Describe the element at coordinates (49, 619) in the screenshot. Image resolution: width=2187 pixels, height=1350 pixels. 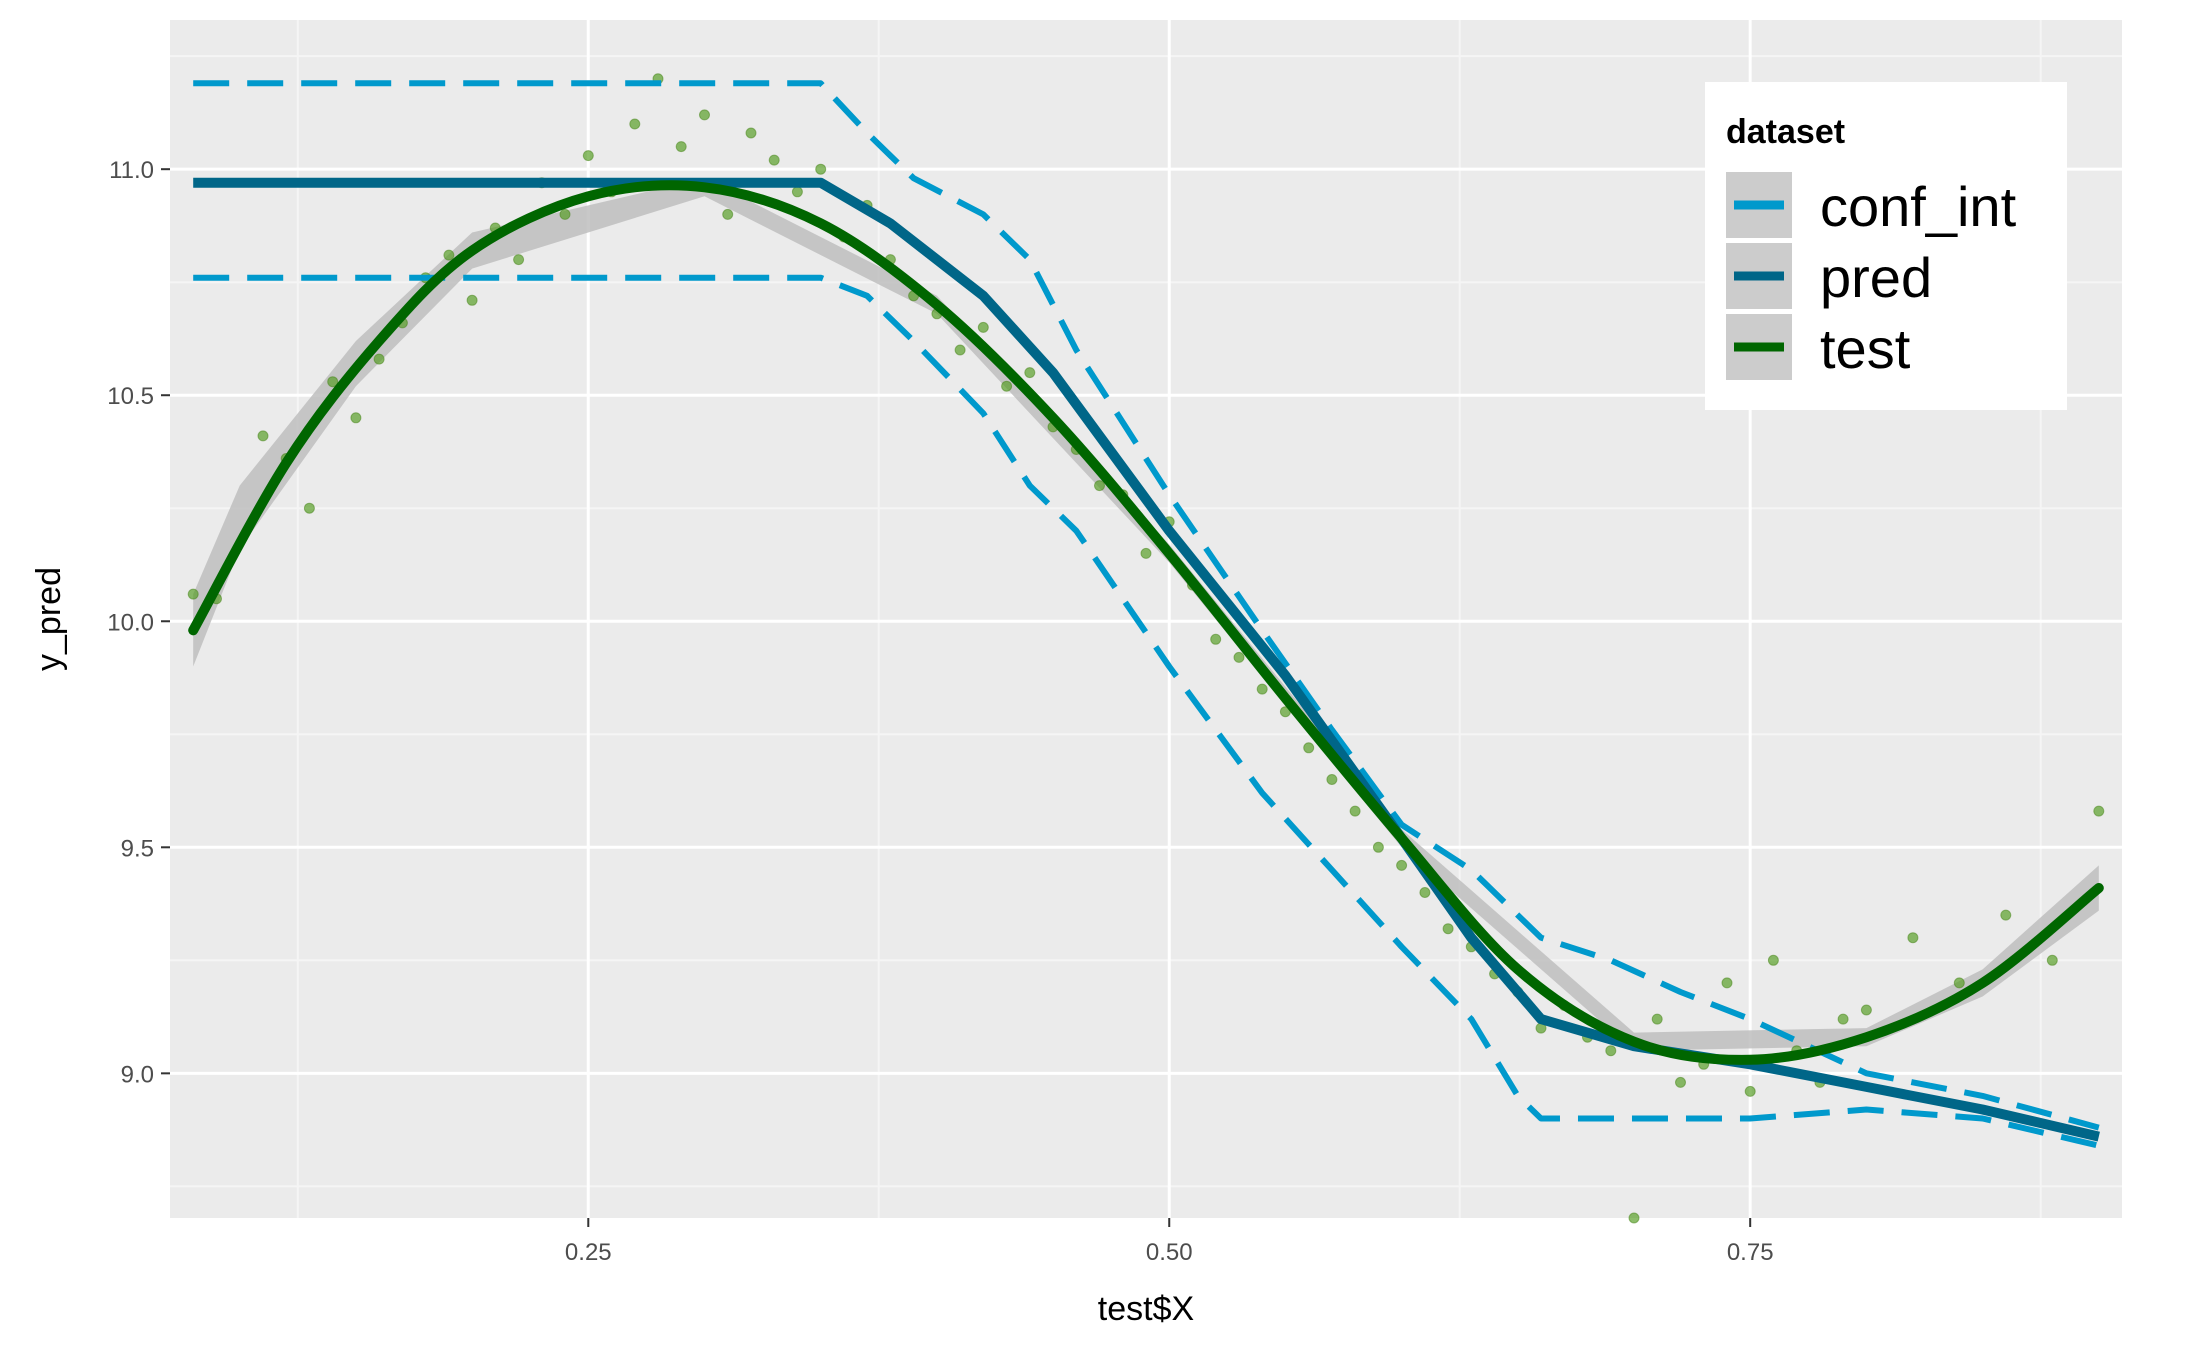
I see `y-axis-title: y_pred` at that location.